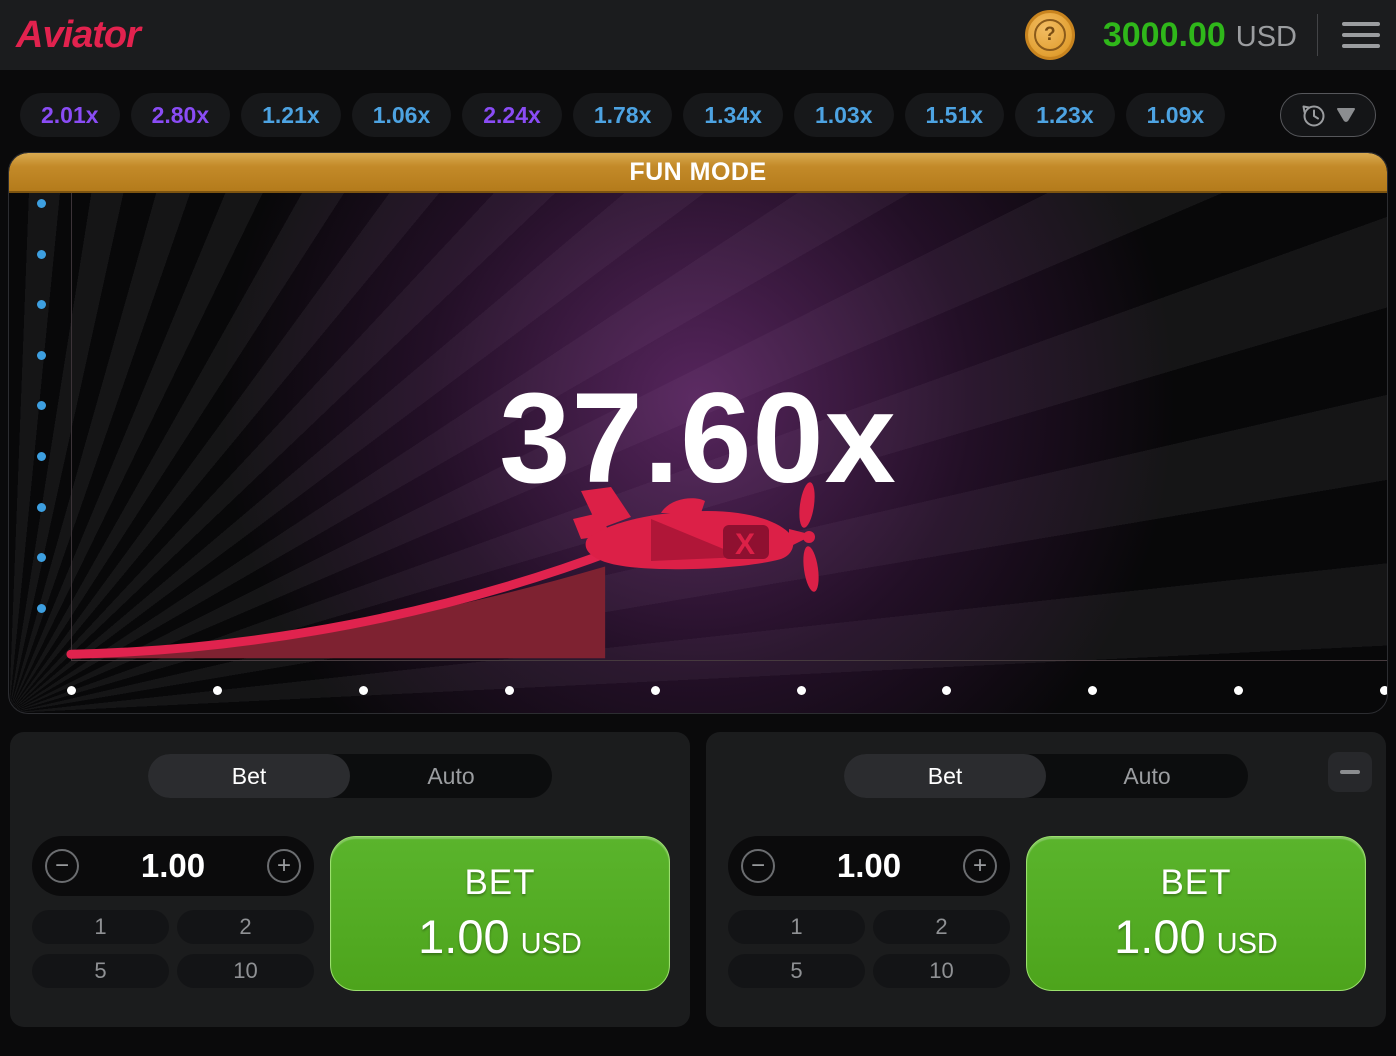 The image size is (1396, 1056). What do you see at coordinates (249, 776) in the screenshot?
I see `panel1-tab-bet: Bet` at bounding box center [249, 776].